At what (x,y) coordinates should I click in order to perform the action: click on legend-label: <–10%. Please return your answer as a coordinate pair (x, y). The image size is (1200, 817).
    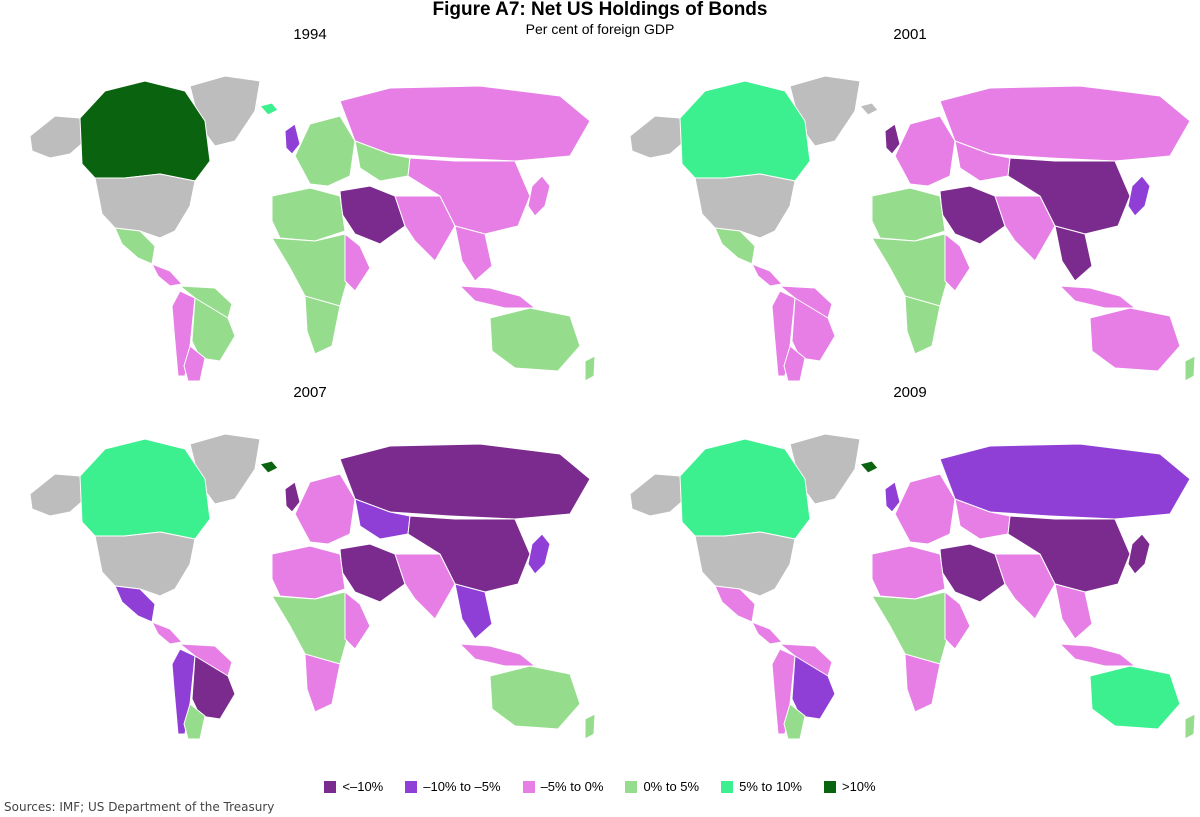
    Looking at the image, I should click on (363, 786).